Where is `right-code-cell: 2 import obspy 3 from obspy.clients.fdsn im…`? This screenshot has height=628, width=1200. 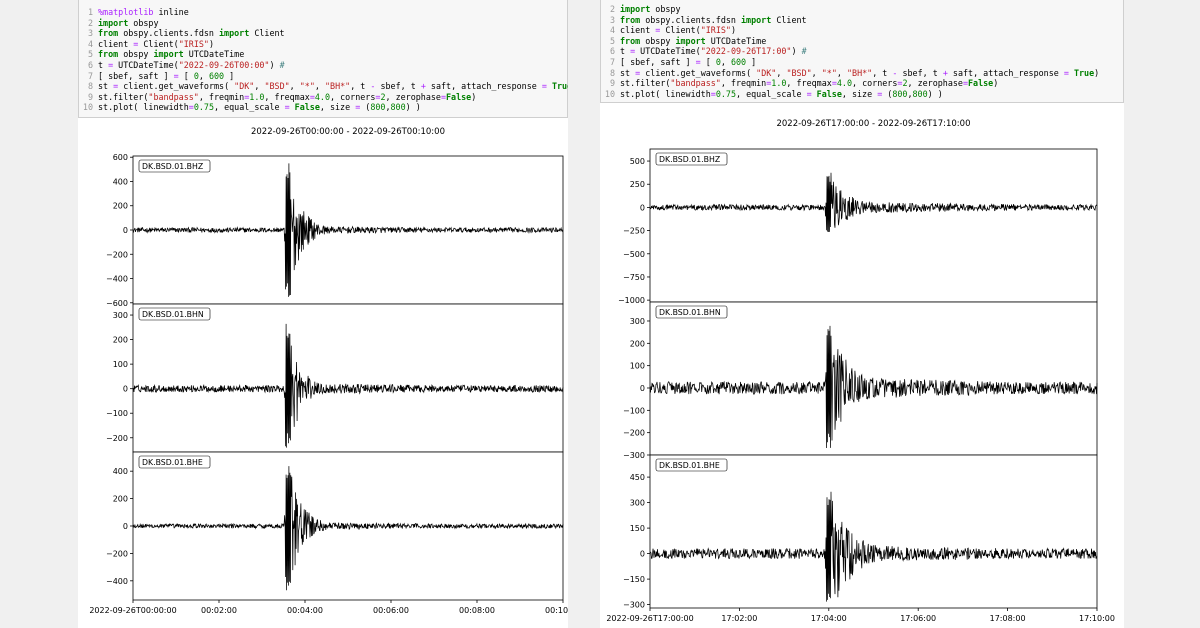 right-code-cell: 2 import obspy 3 from obspy.clients.fdsn im… is located at coordinates (862, 51).